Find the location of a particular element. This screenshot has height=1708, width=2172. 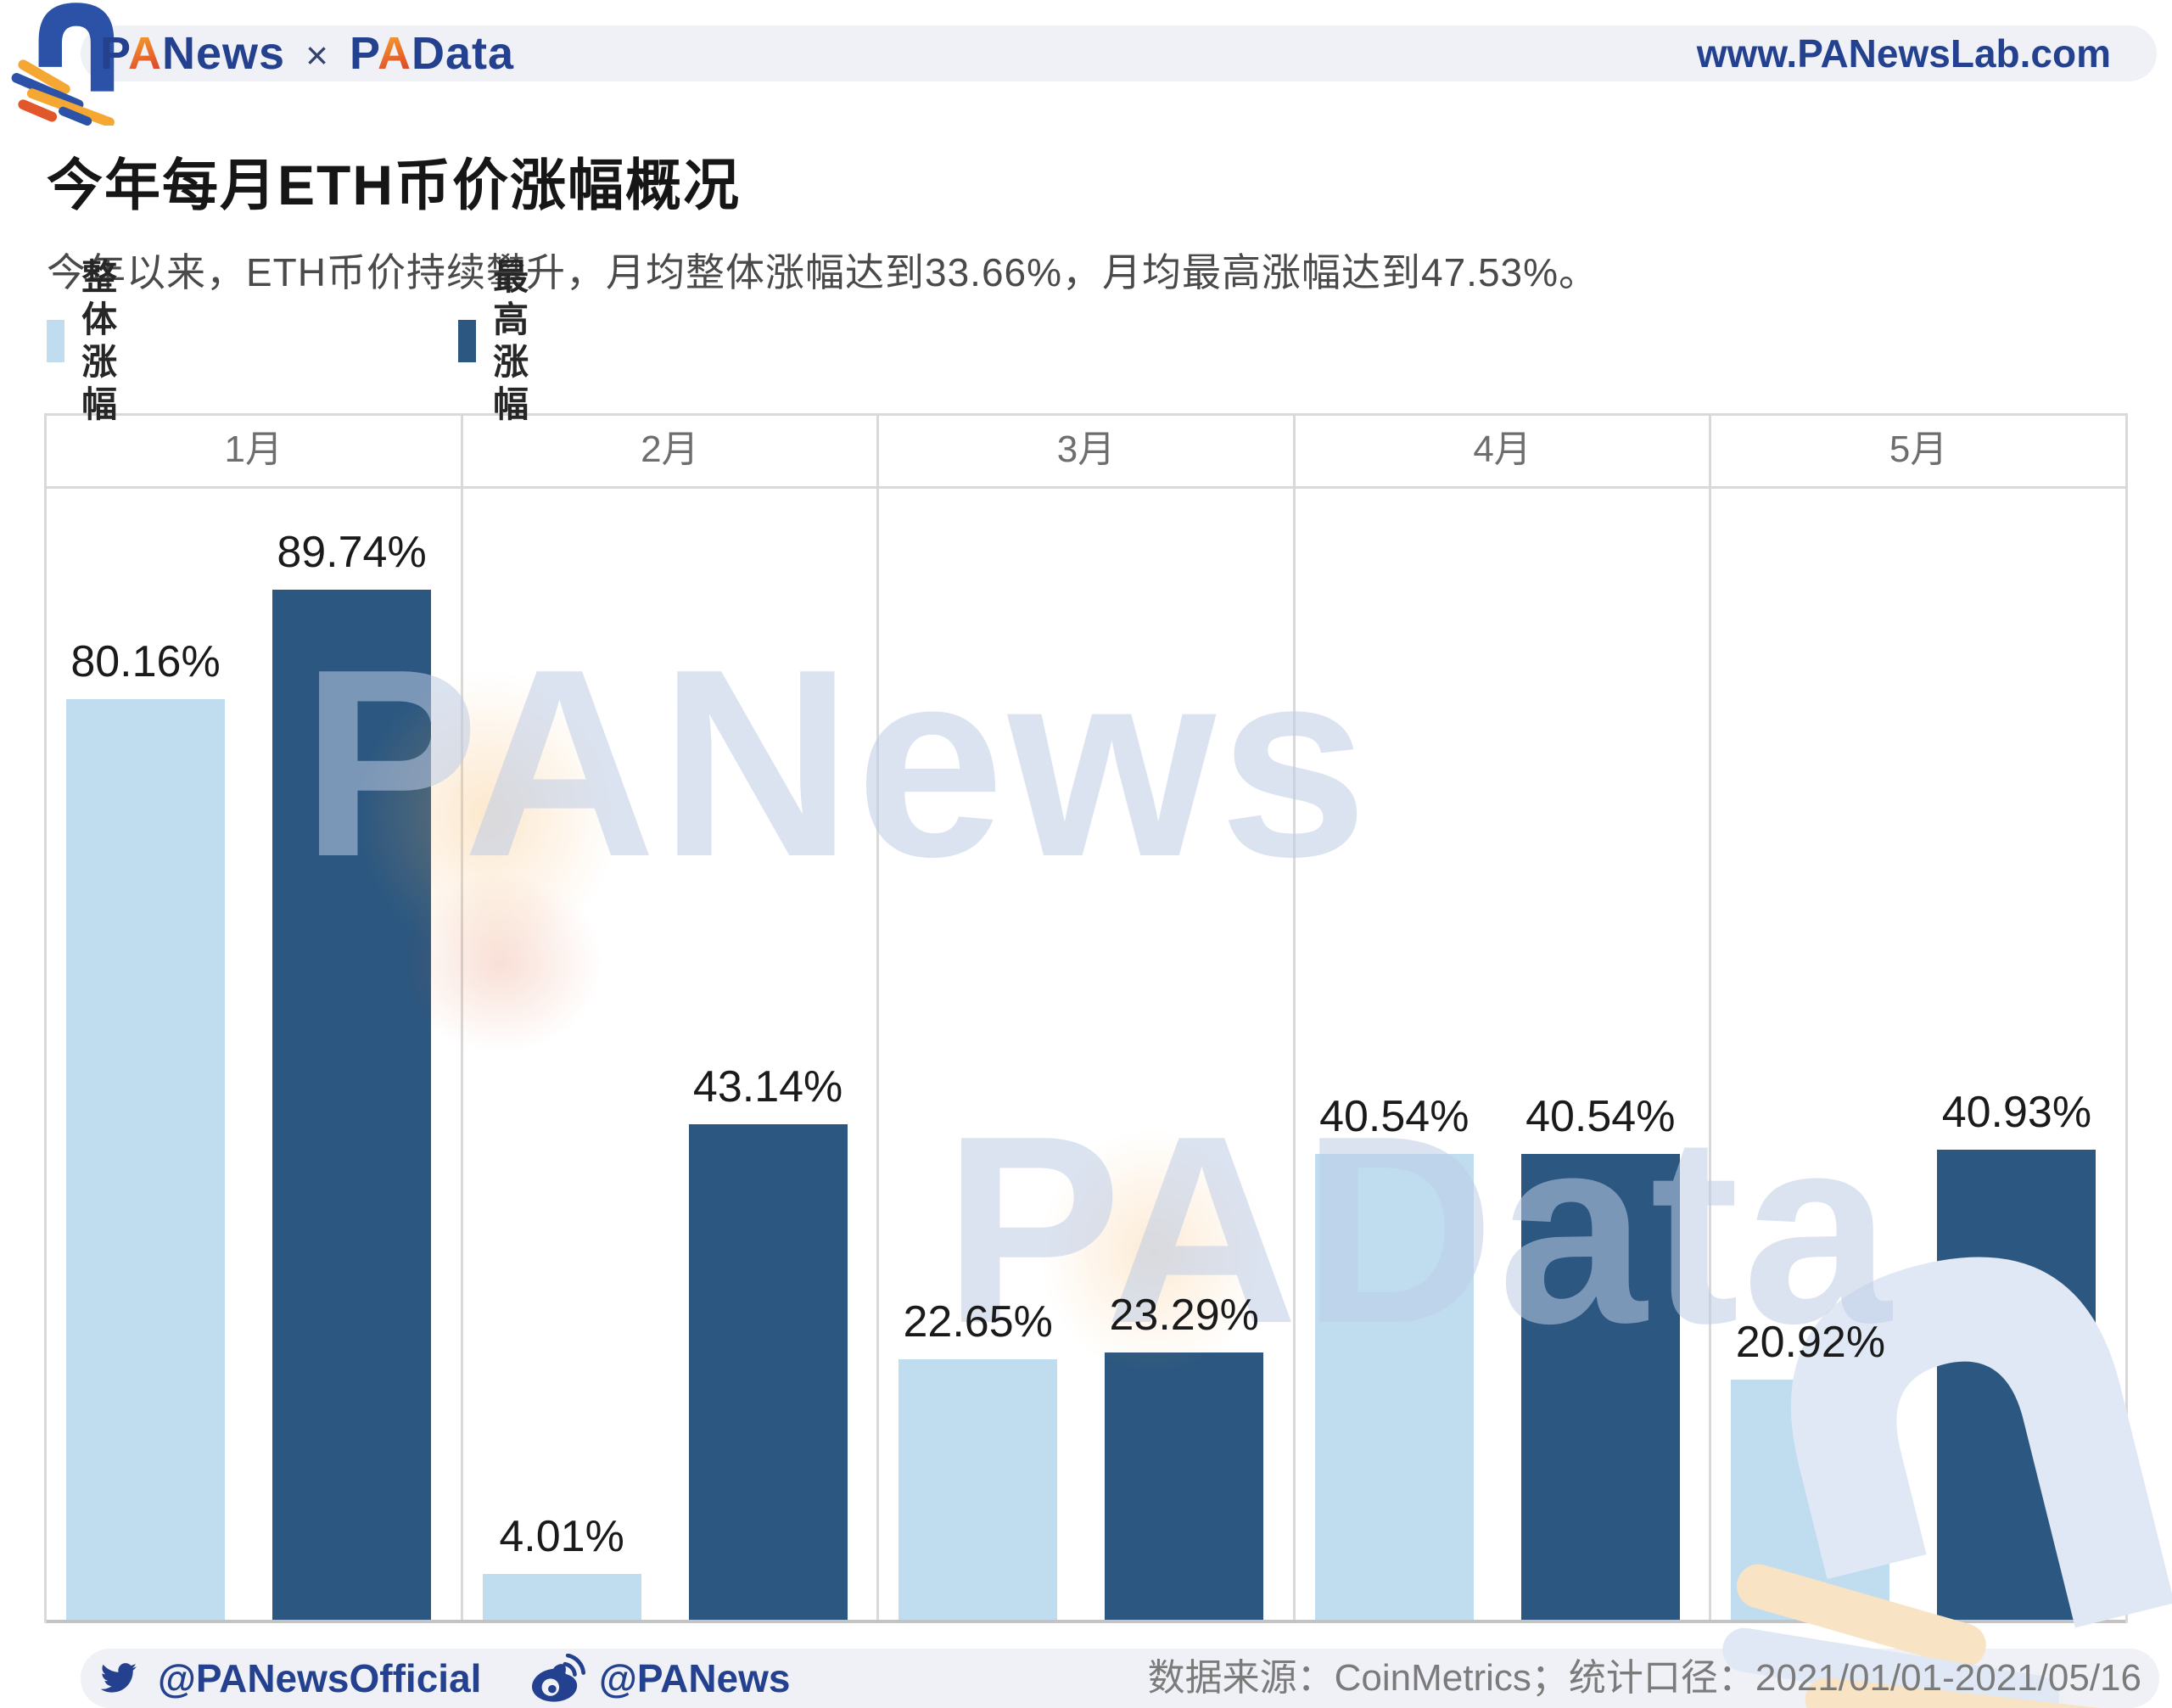

panews-logo-icon is located at coordinates (63, 64).